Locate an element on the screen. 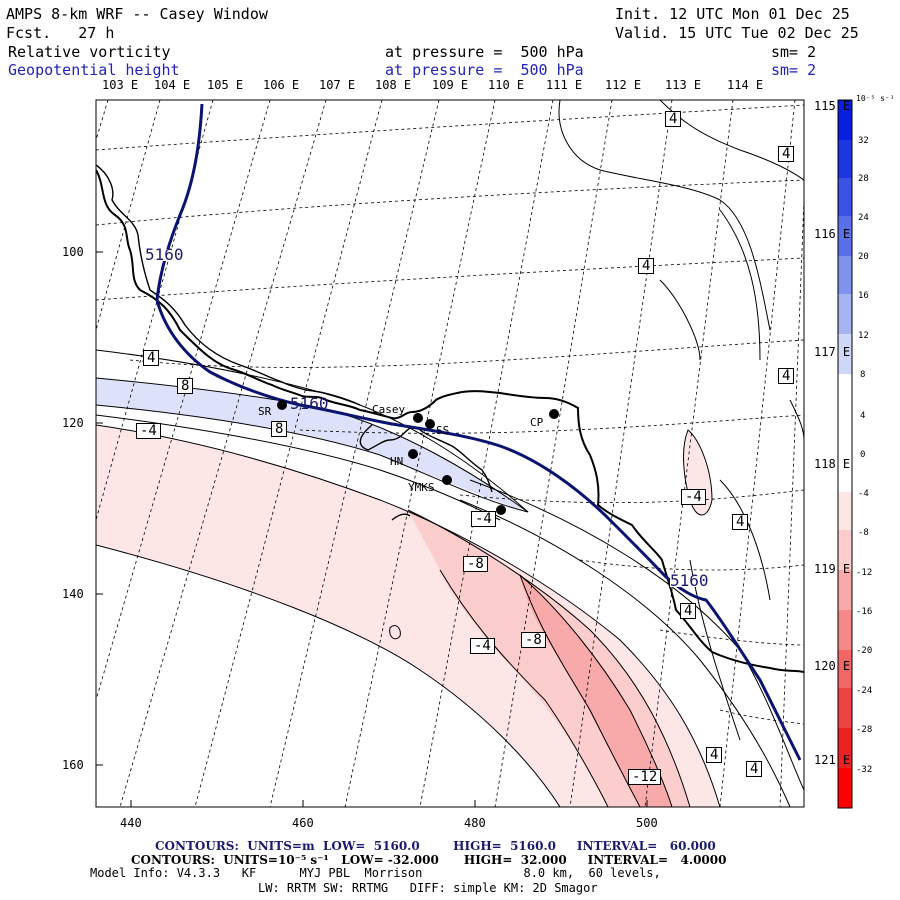  lon-label: 115 E is located at coordinates (832, 106).